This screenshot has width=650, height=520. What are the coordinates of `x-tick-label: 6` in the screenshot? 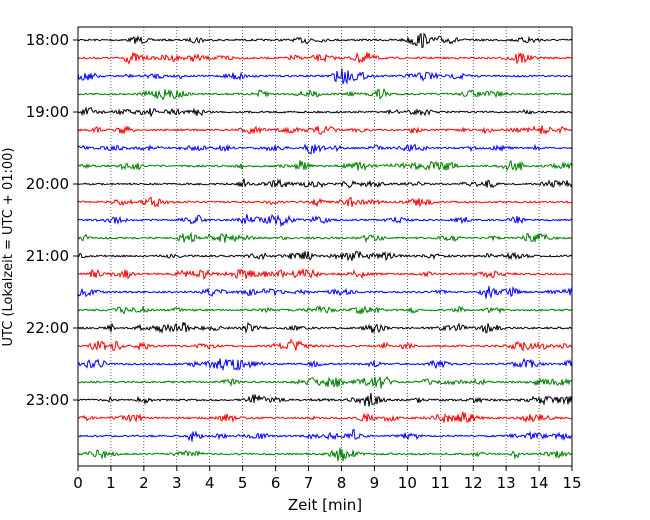 It's located at (276, 483).